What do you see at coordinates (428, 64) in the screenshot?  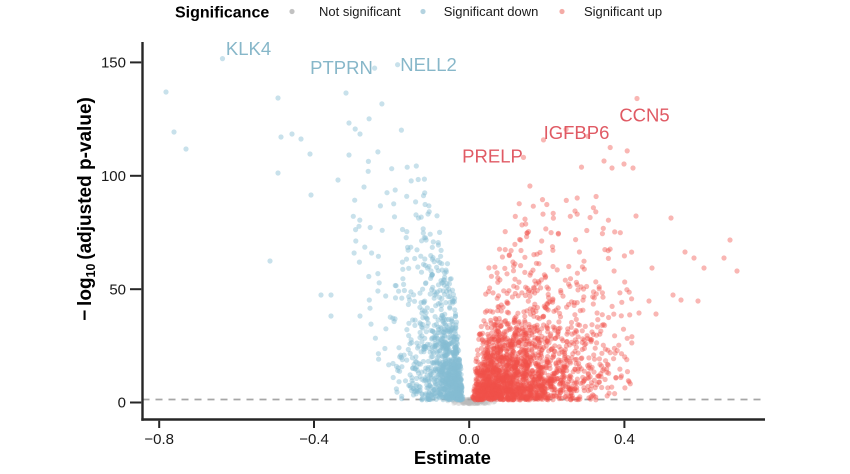 I see `svg-text: NELL2` at bounding box center [428, 64].